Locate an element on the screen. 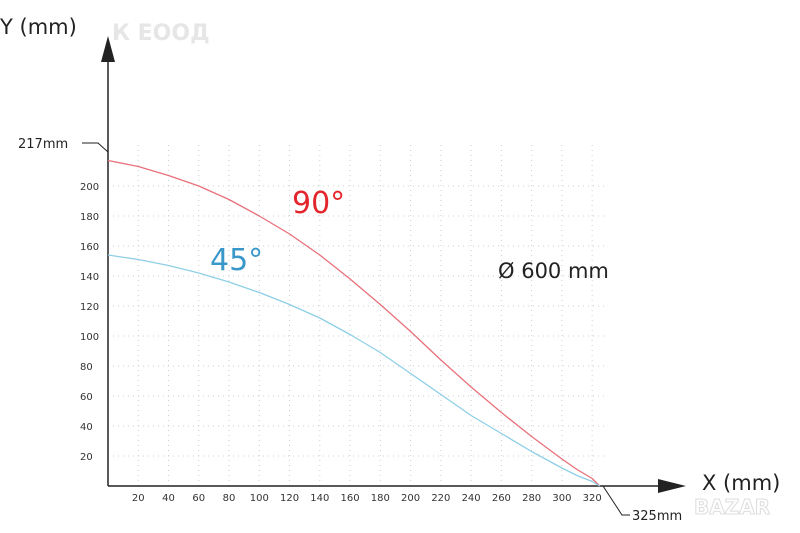  y-tick-label: 100 is located at coordinates (89, 337).